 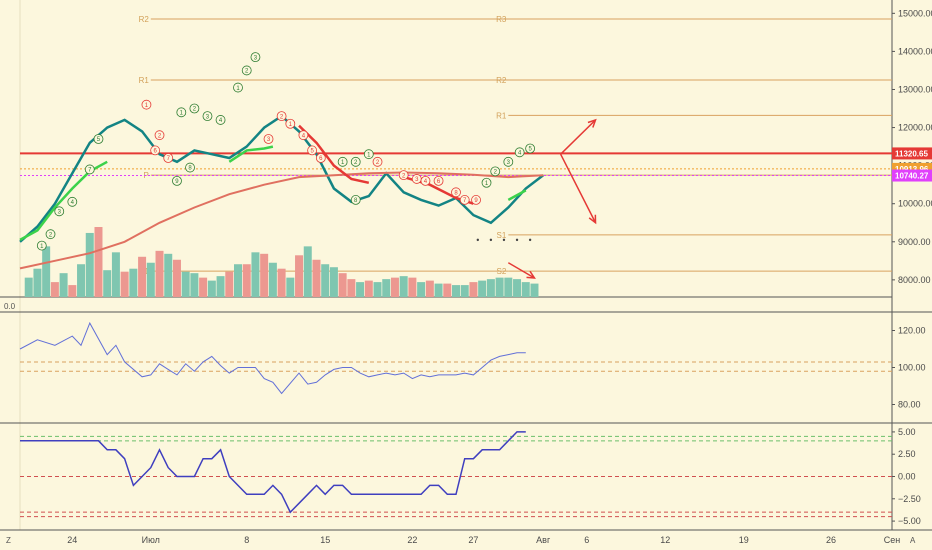 What do you see at coordinates (913, 540) in the screenshot?
I see `bottom-right-corner-label: A` at bounding box center [913, 540].